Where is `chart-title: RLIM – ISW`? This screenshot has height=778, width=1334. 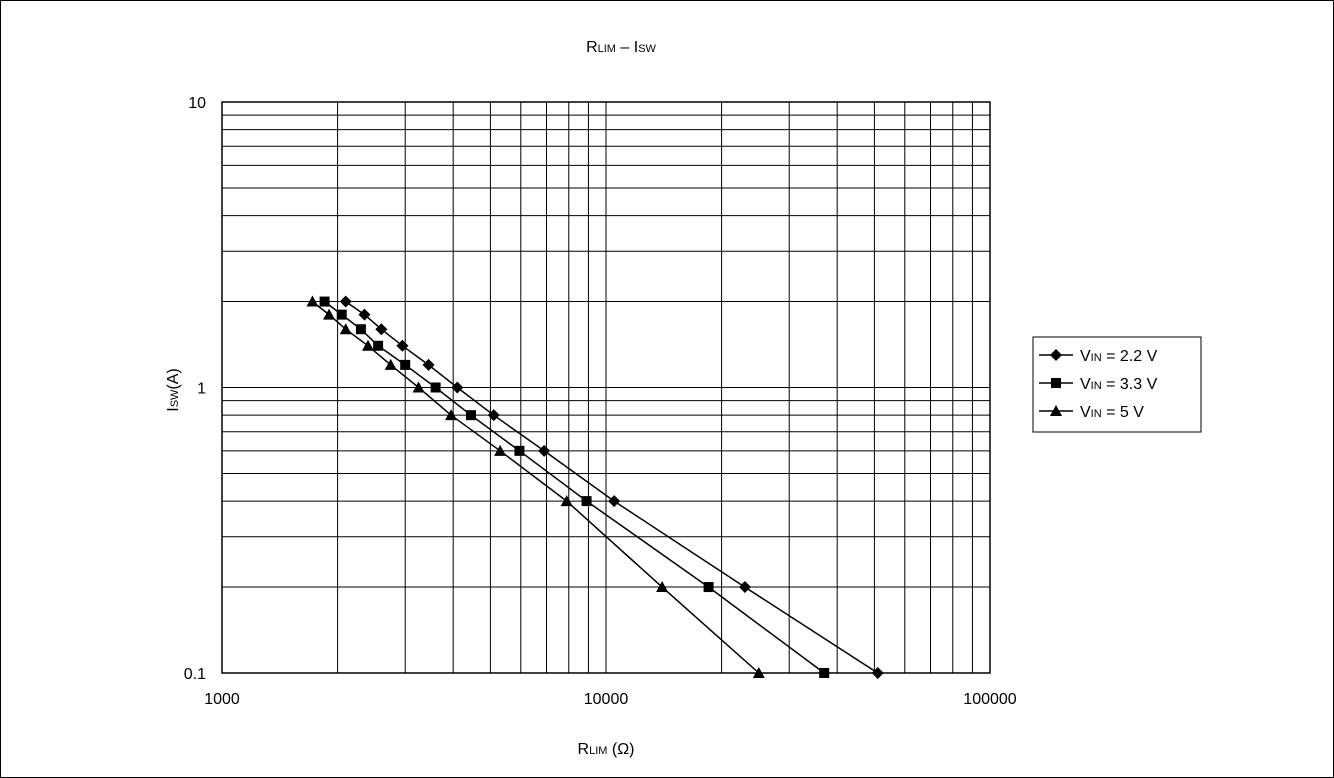 chart-title: RLIM – ISW is located at coordinates (621, 47).